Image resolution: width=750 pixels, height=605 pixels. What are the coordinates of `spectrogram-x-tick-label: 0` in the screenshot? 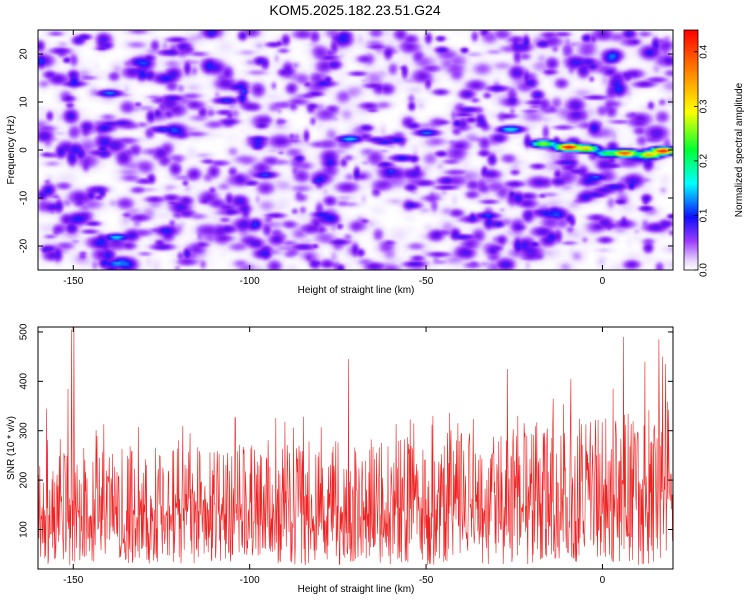 It's located at (603, 281).